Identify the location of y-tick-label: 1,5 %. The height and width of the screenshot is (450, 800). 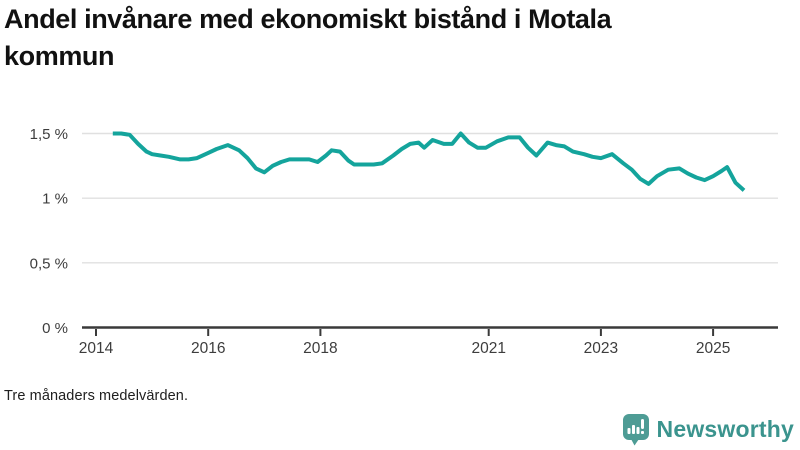
(49, 134).